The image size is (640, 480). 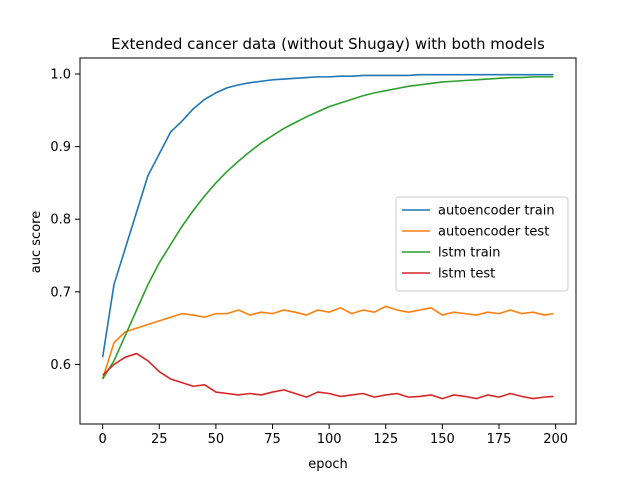 I want to click on x-tick-label: 200, so click(x=555, y=439).